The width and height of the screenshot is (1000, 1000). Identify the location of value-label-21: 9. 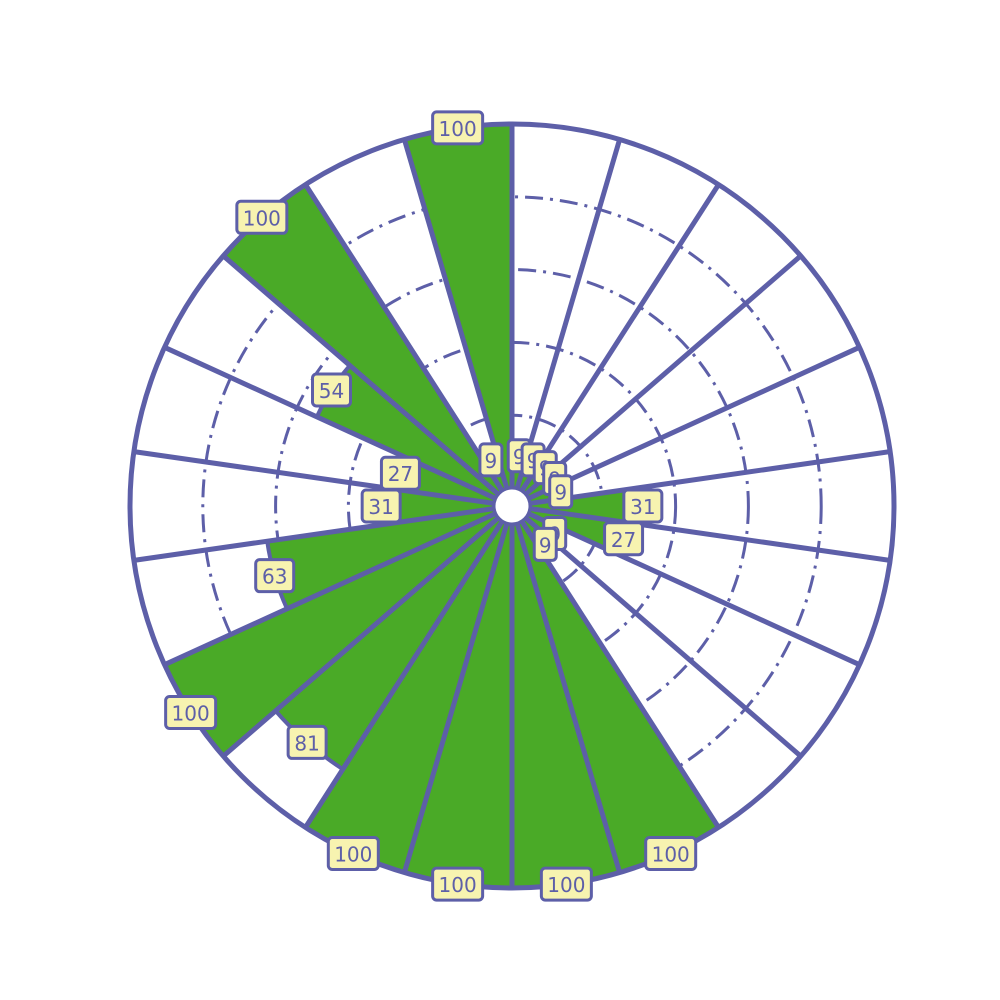
(491, 460).